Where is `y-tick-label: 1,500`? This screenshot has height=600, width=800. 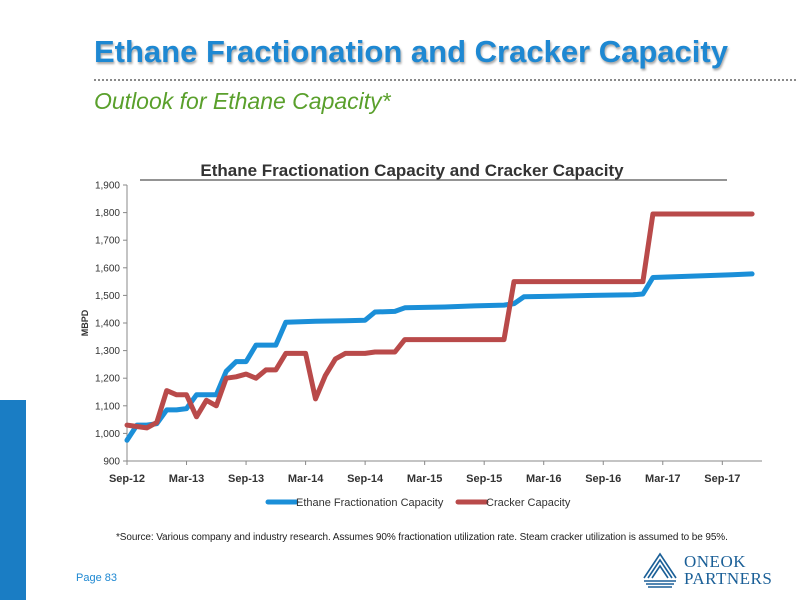
y-tick-label: 1,500 is located at coordinates (107, 296).